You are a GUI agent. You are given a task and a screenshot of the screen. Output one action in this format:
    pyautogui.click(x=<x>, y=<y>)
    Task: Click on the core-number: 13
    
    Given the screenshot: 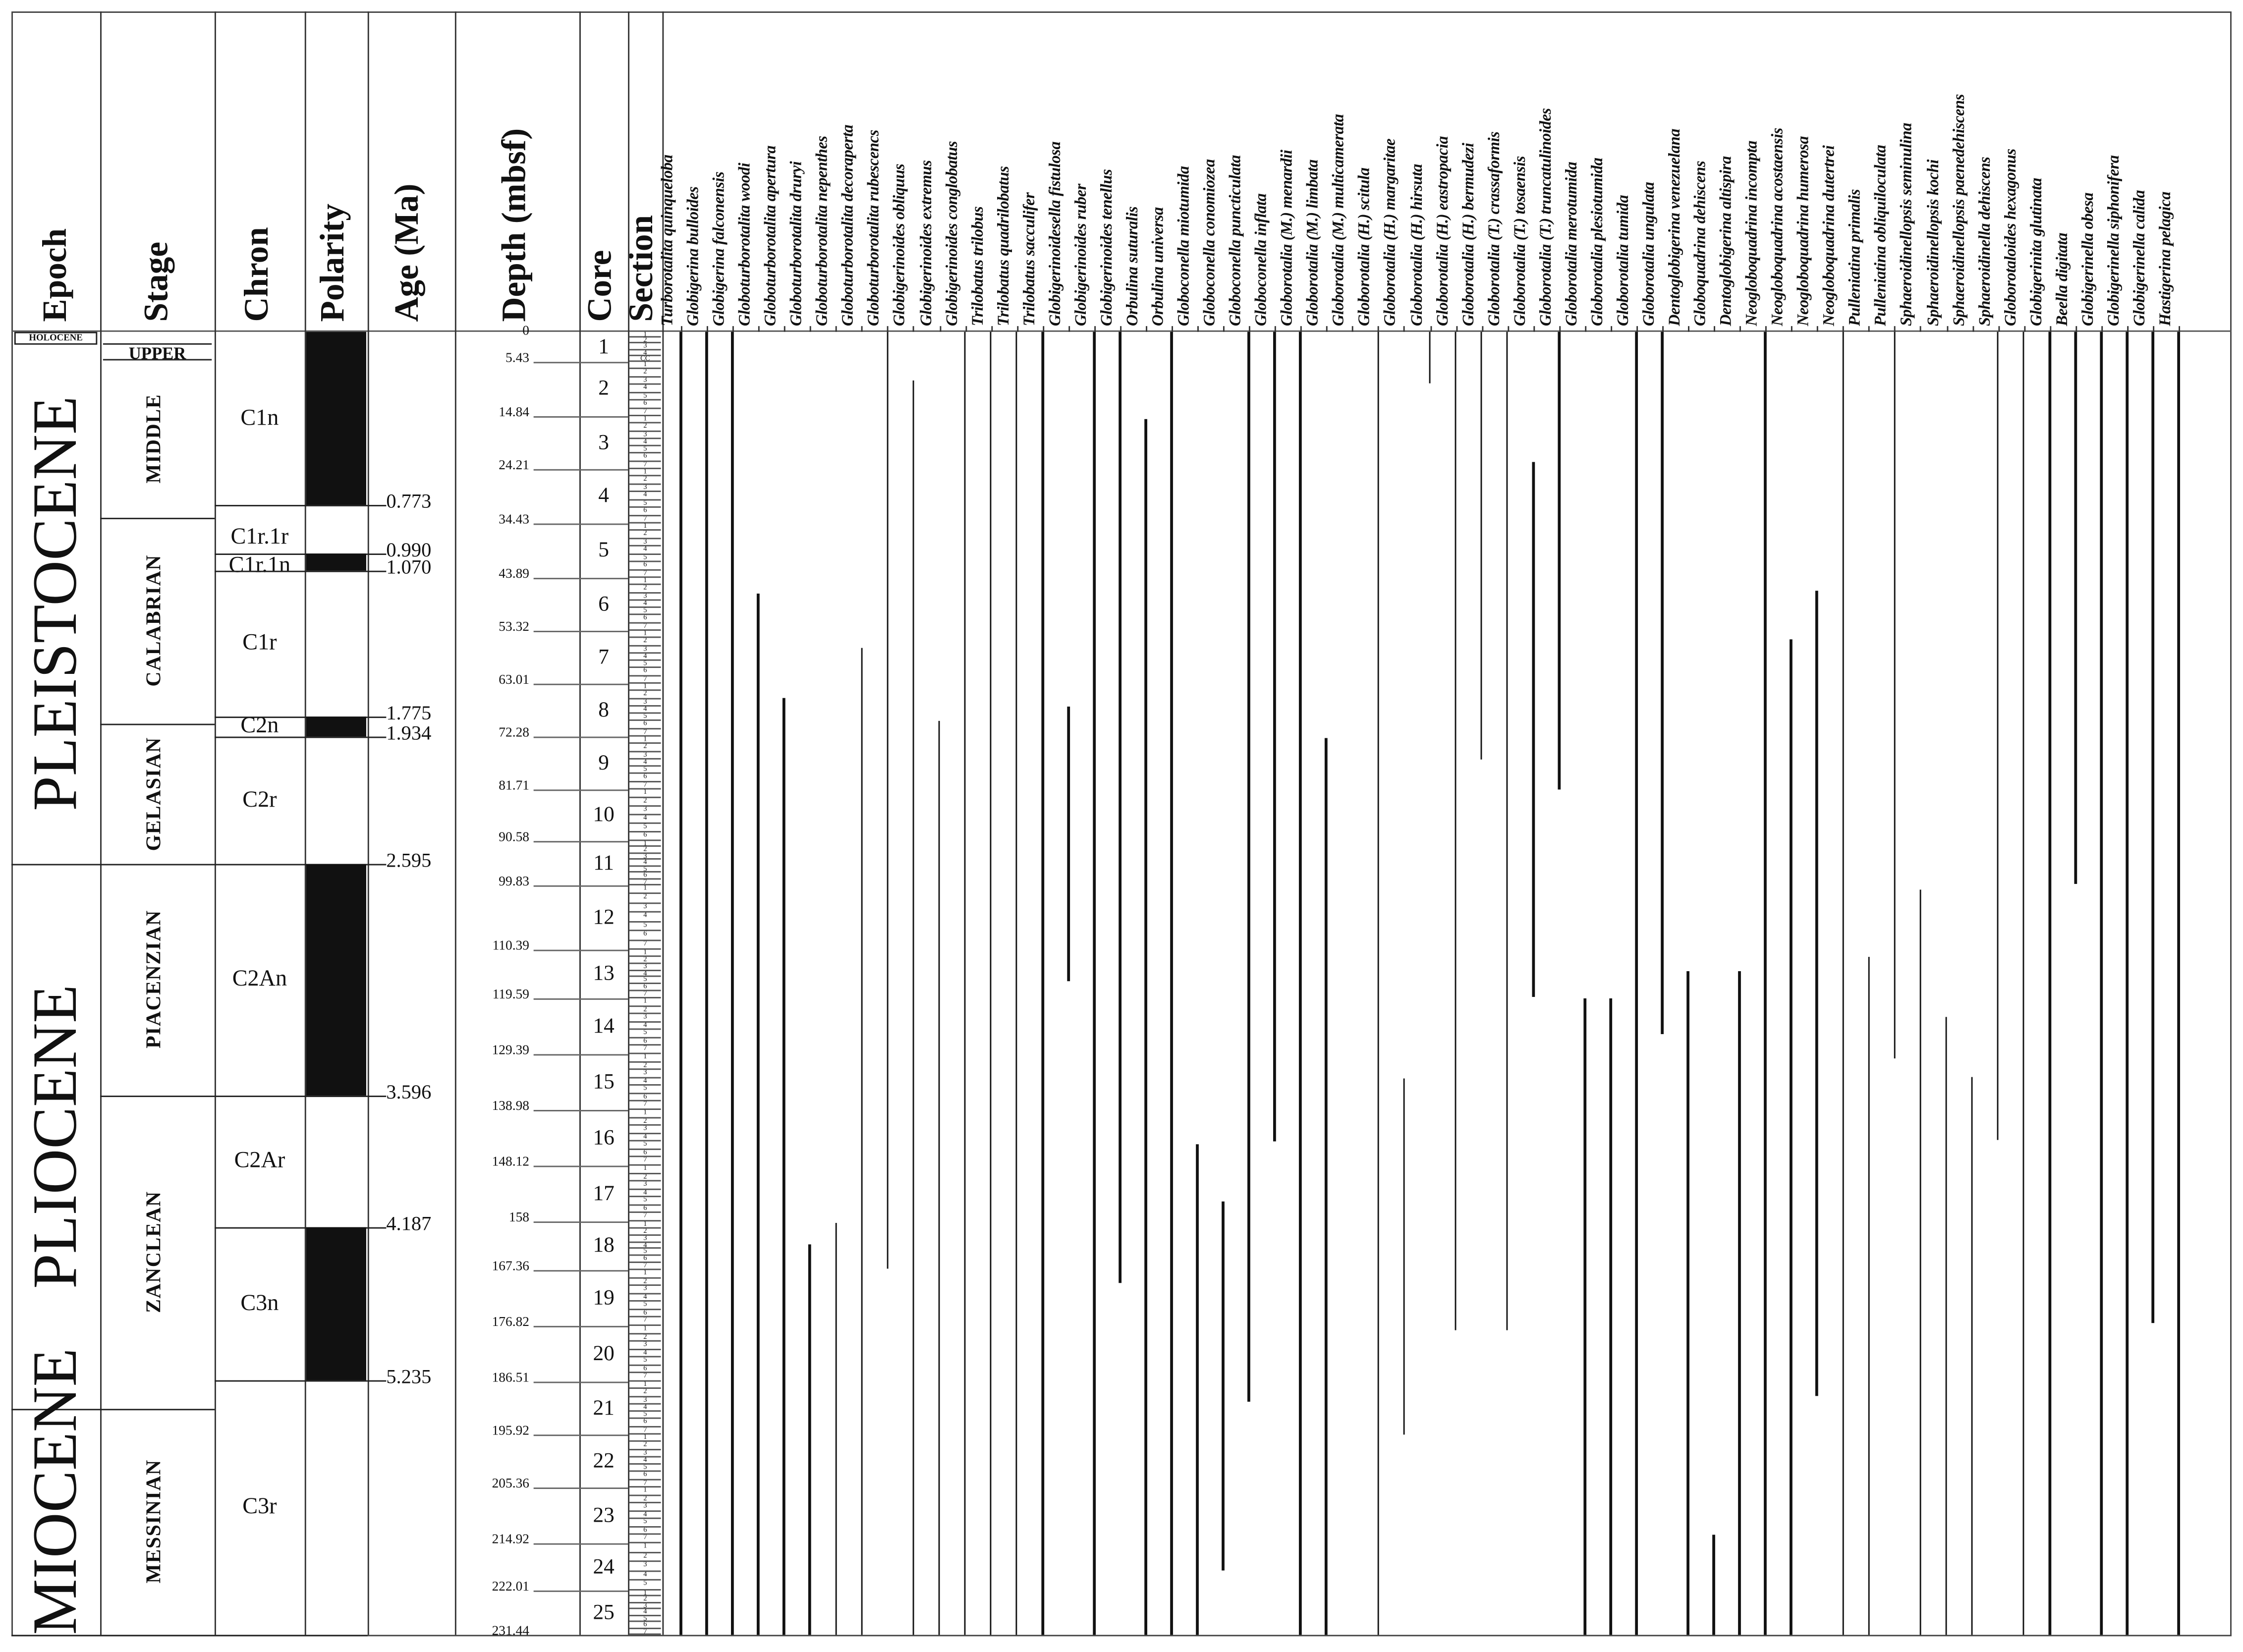 What is the action you would take?
    pyautogui.click(x=604, y=974)
    